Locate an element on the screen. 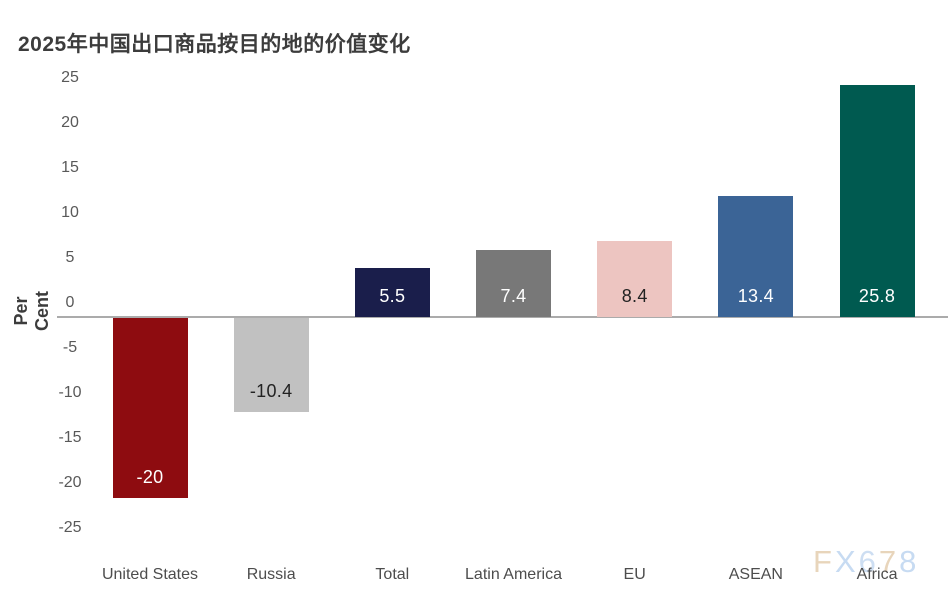 Image resolution: width=952 pixels, height=599 pixels. x-axis-label-total: Total is located at coordinates (392, 574).